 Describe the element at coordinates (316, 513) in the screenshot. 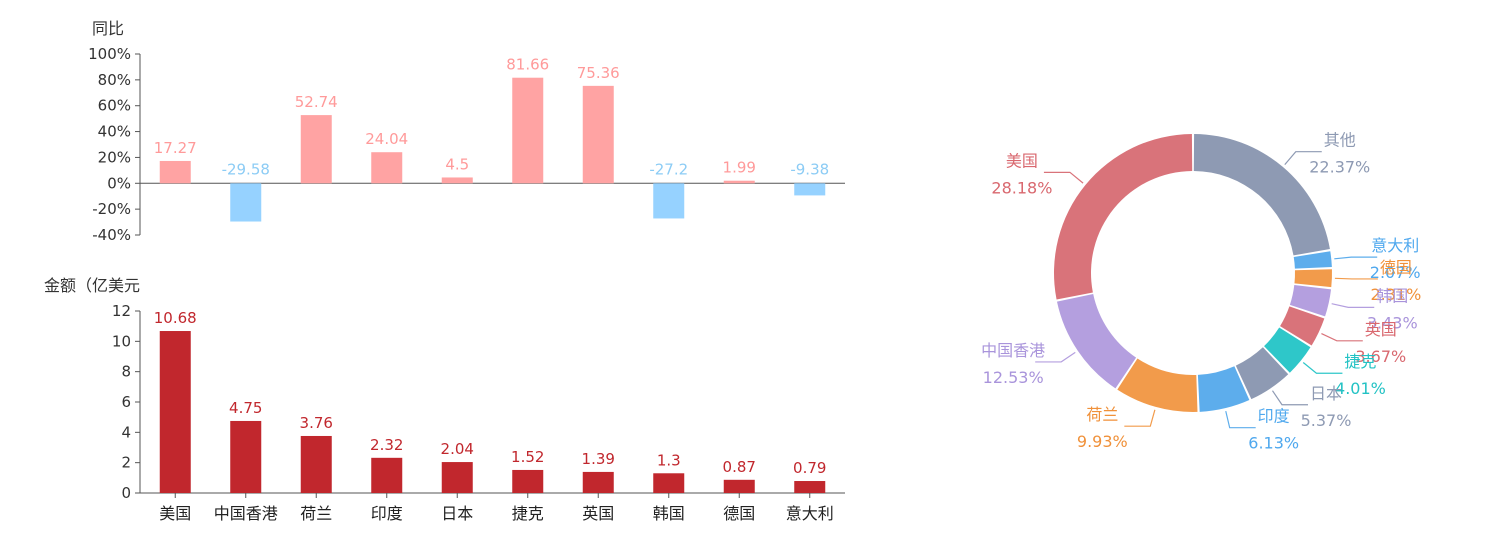

I see `x-tick-label: 荷兰` at that location.